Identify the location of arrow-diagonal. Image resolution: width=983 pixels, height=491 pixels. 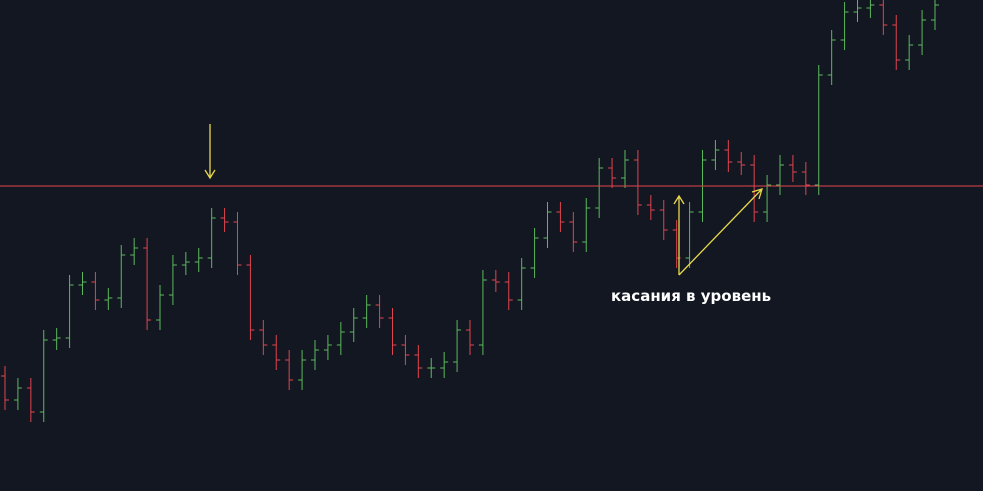
(720, 232).